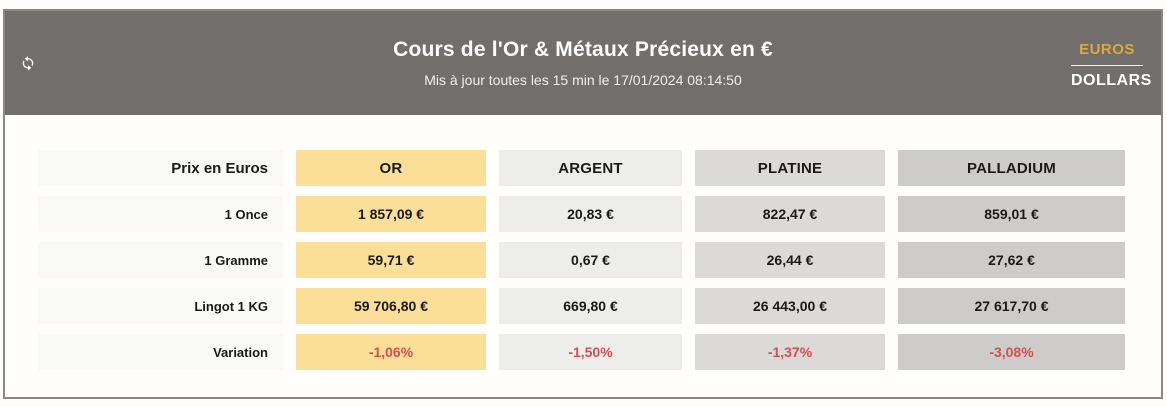 The height and width of the screenshot is (407, 1167). Describe the element at coordinates (391, 168) in the screenshot. I see `column-header-or: OR` at that location.